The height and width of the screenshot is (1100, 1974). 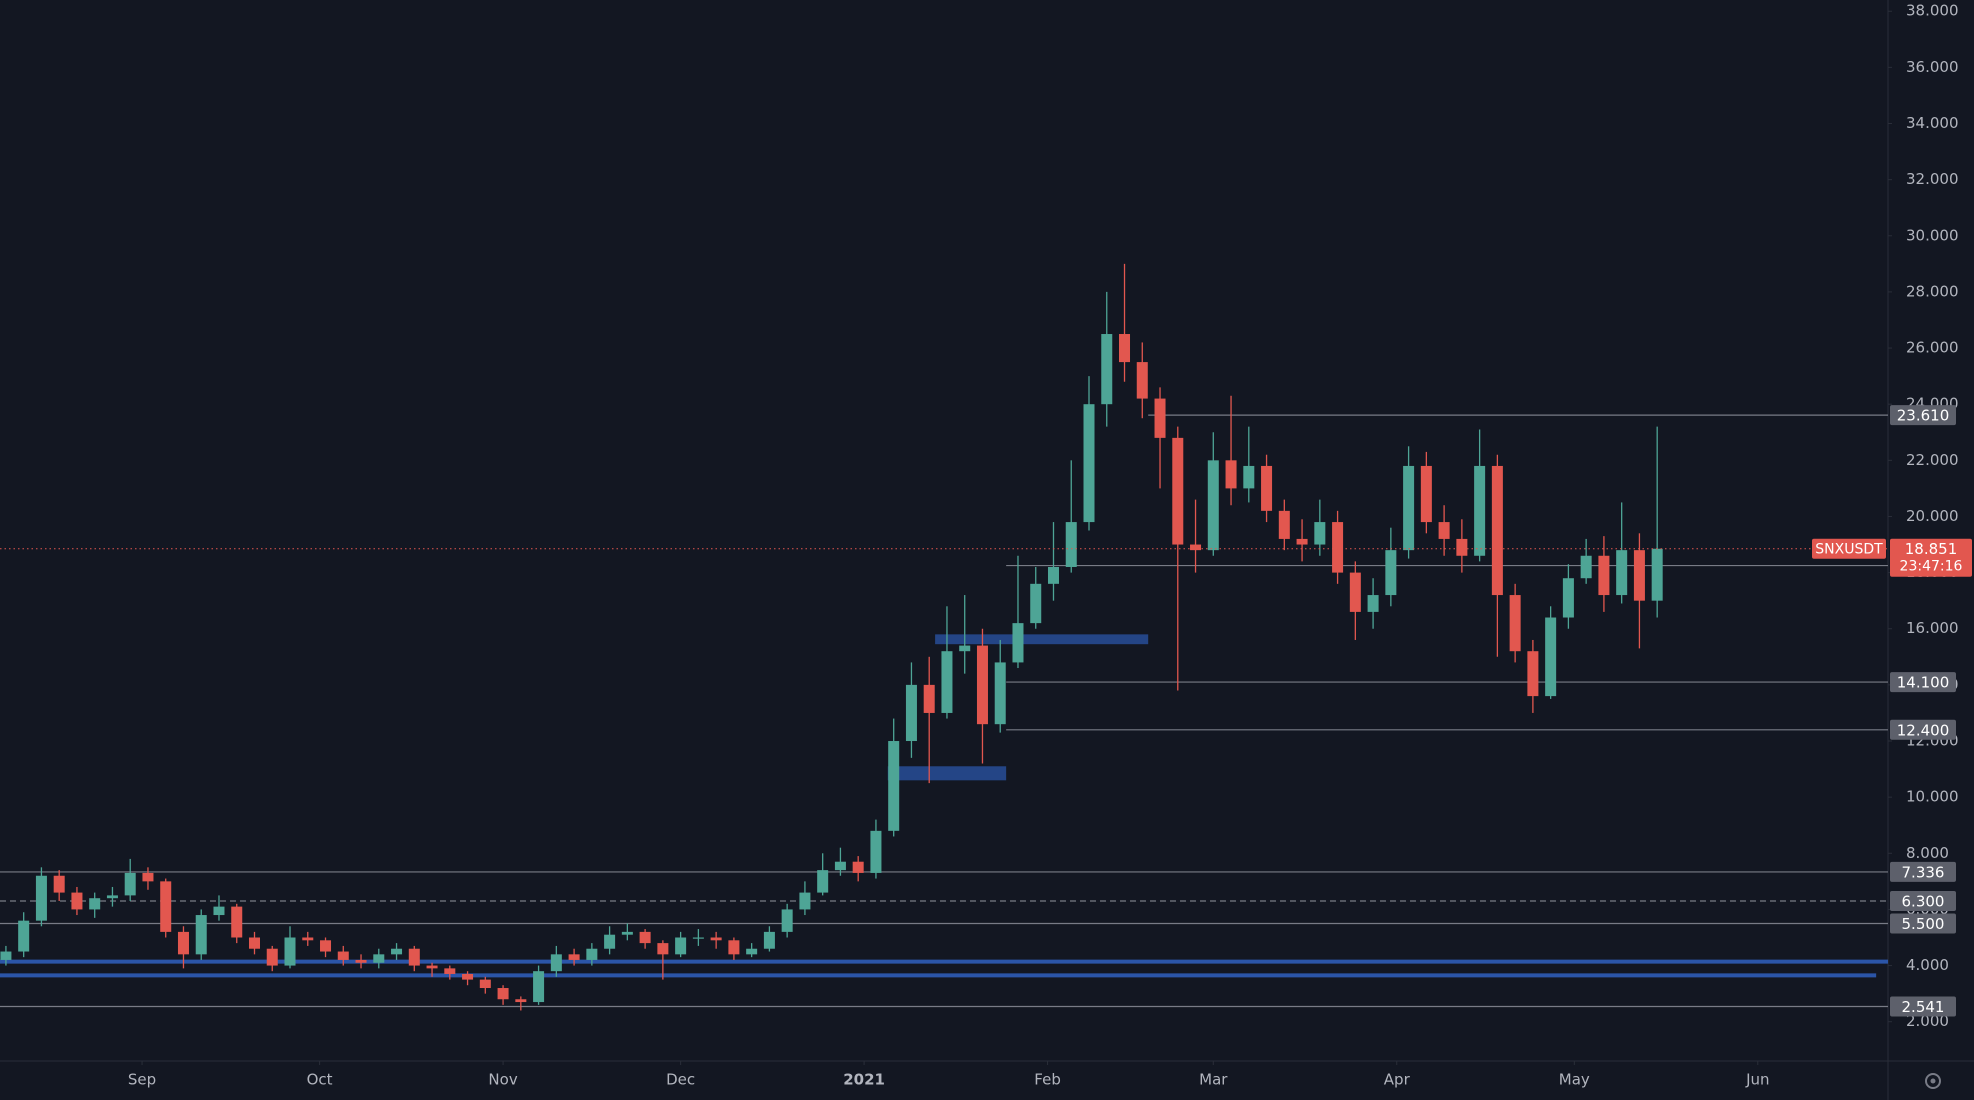 What do you see at coordinates (1927, 1021) in the screenshot?
I see `y-tick-label: 2.000` at bounding box center [1927, 1021].